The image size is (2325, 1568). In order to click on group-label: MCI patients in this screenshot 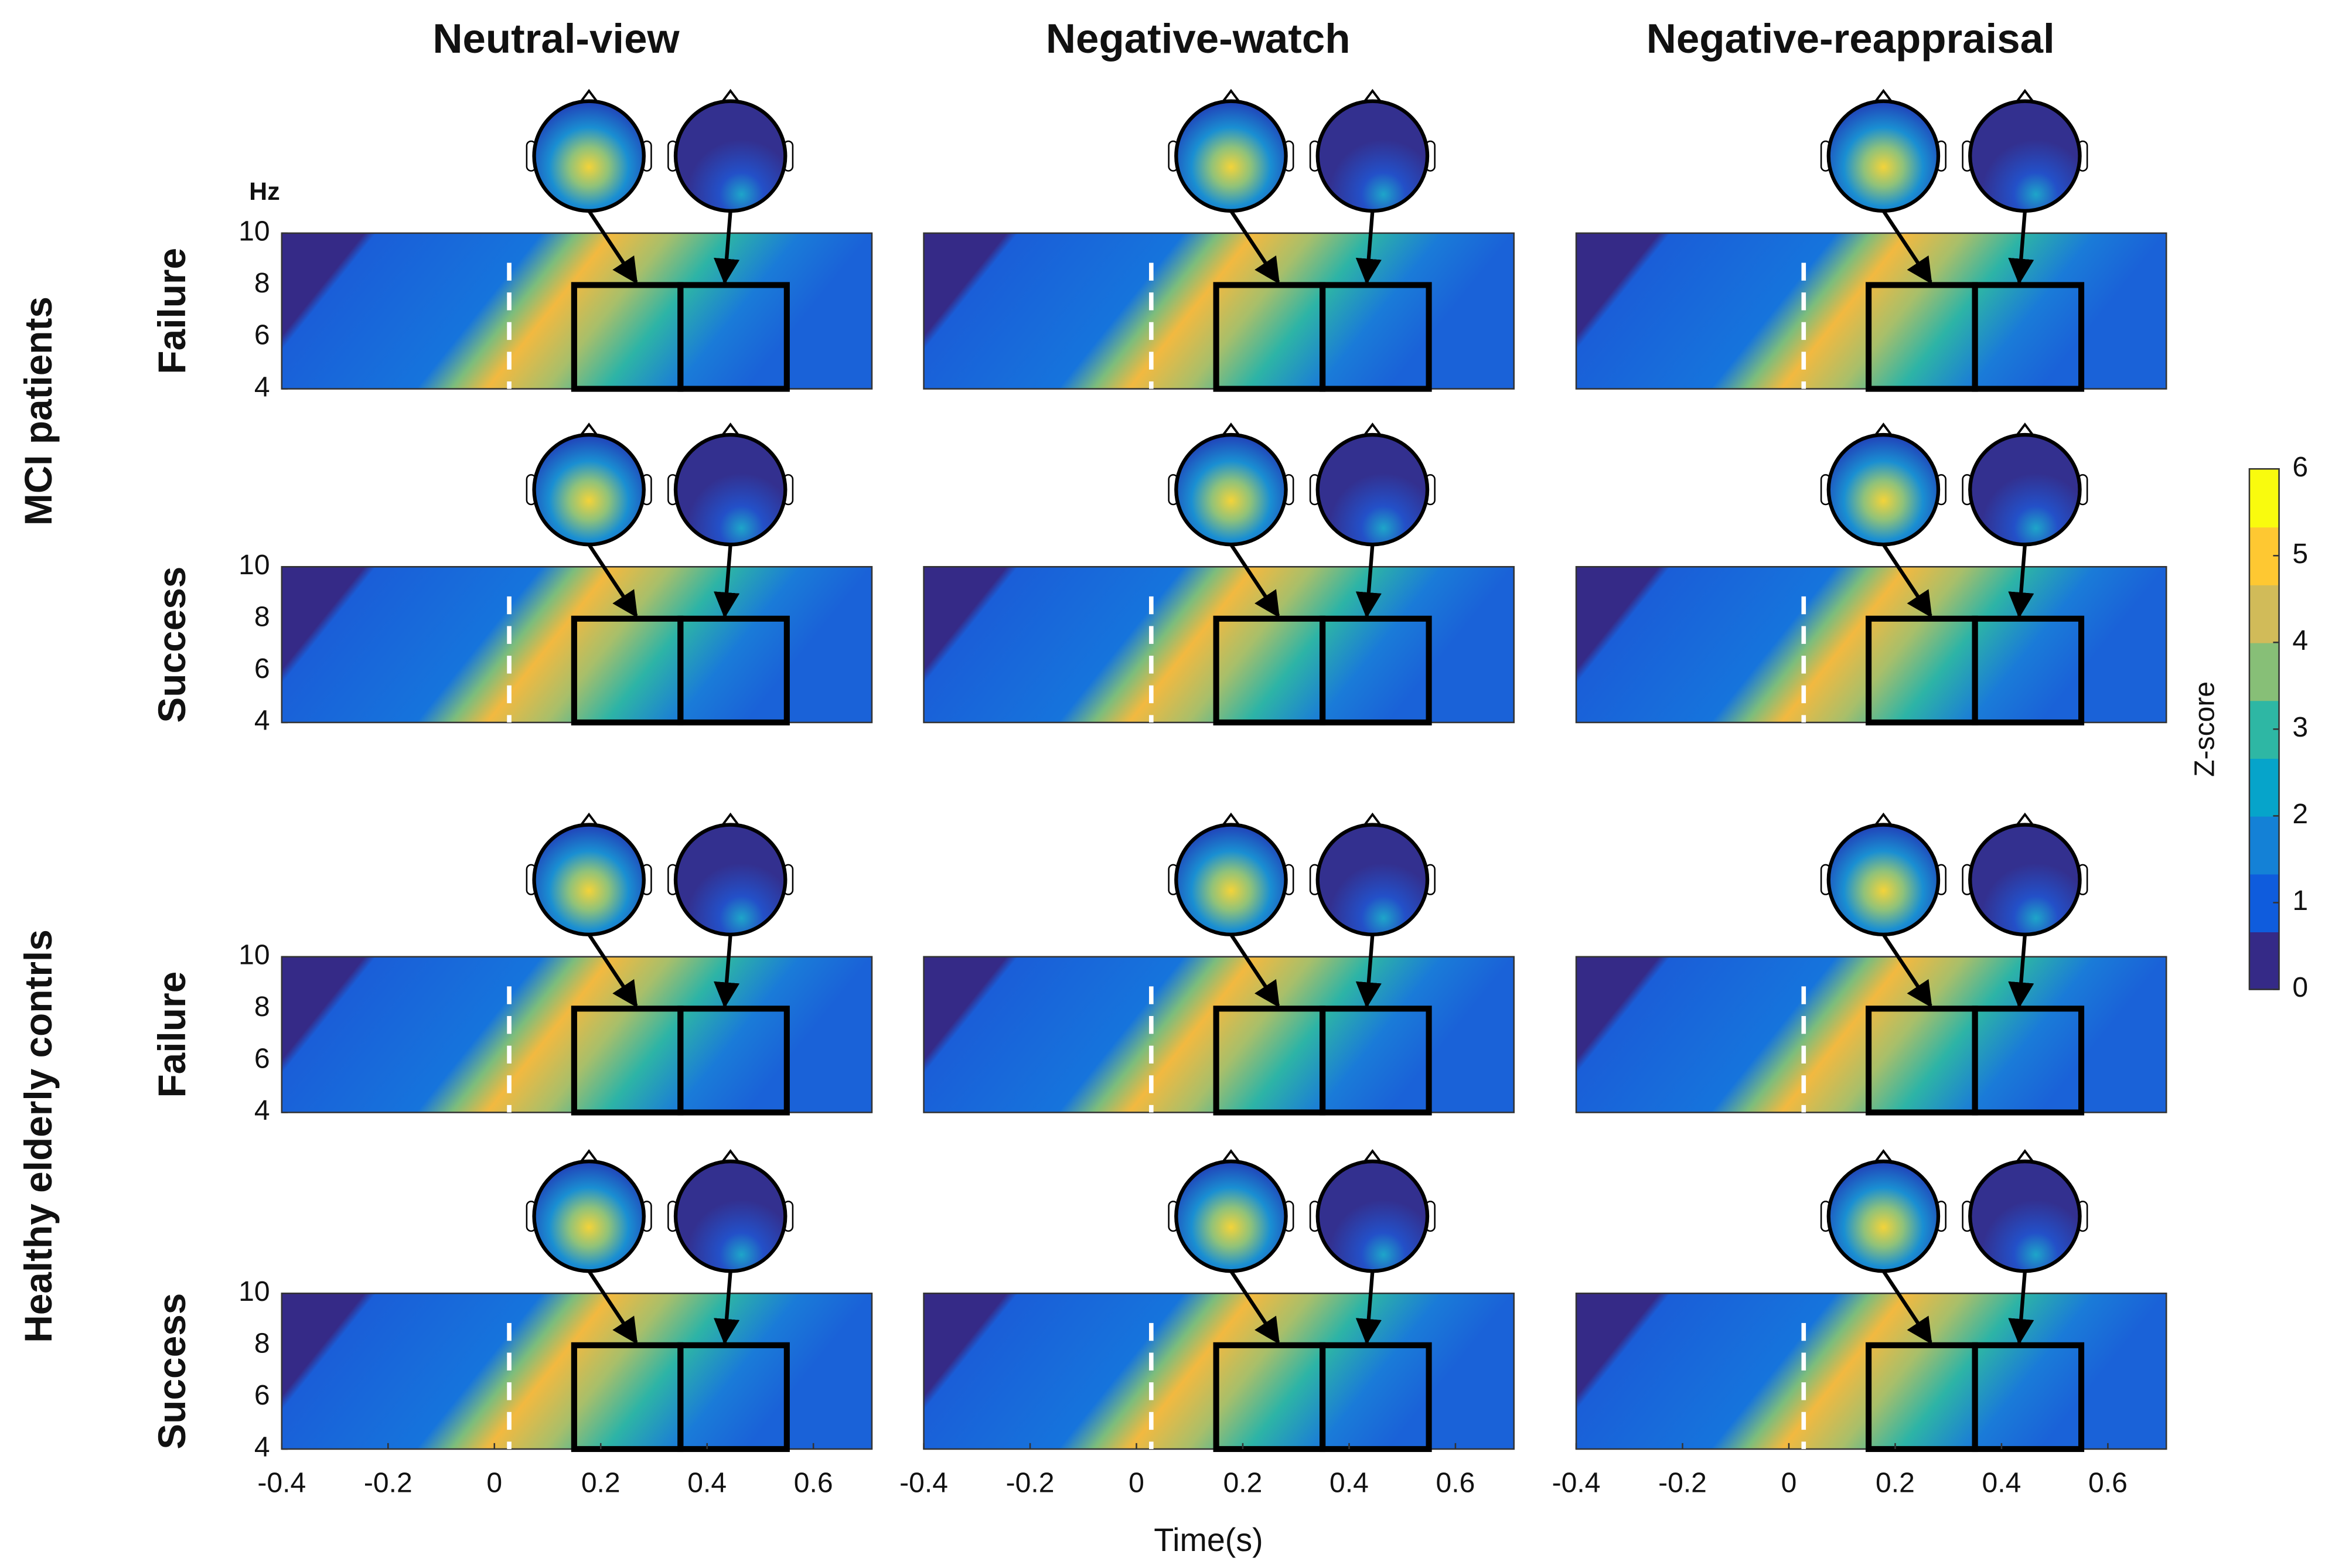, I will do `click(38, 411)`.